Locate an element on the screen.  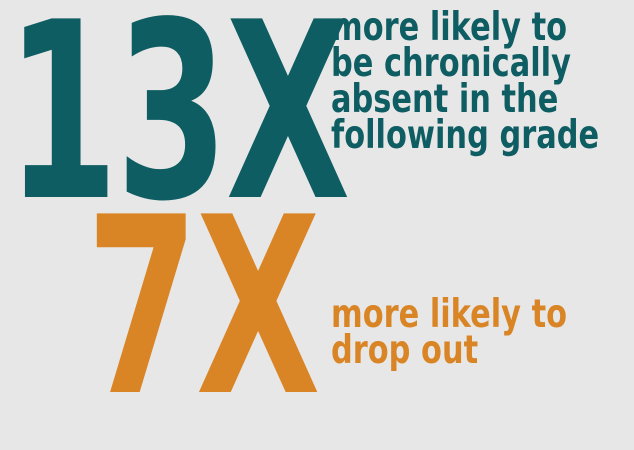
stat-13x-caption-line-1: more likely to is located at coordinates (449, 27).